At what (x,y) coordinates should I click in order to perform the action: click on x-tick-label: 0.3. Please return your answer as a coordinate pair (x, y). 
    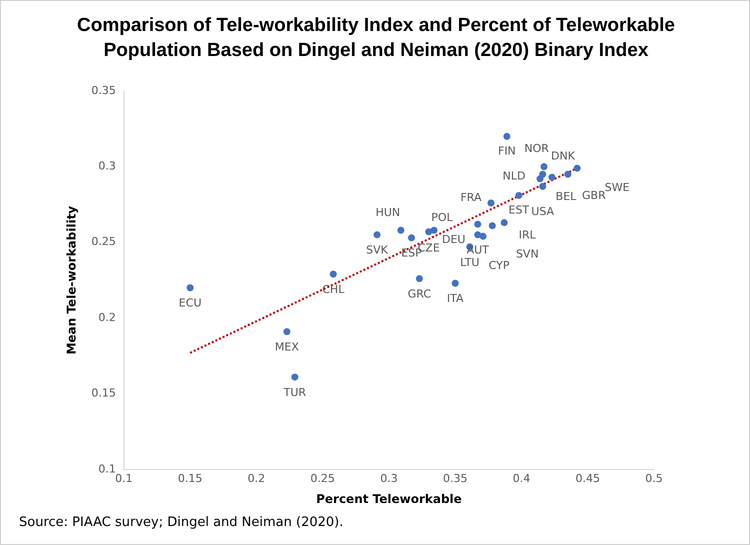
    Looking at the image, I should click on (389, 478).